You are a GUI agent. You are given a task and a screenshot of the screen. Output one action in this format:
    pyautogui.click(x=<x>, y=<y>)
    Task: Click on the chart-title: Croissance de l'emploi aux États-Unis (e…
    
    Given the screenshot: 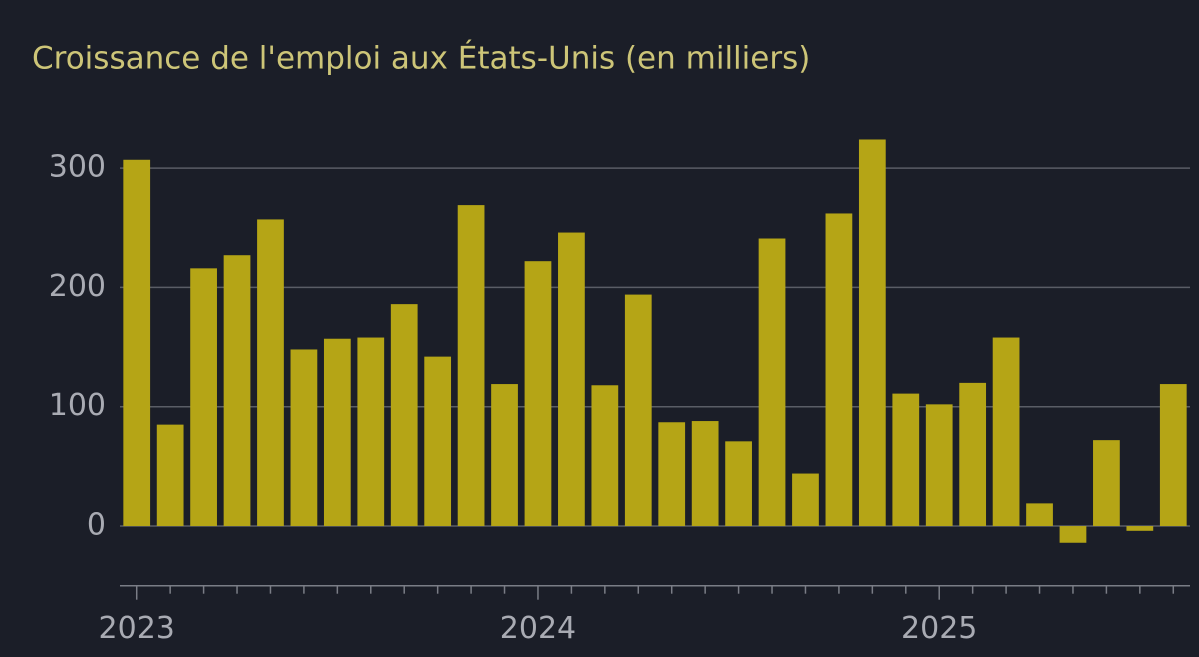 What is the action you would take?
    pyautogui.click(x=421, y=59)
    